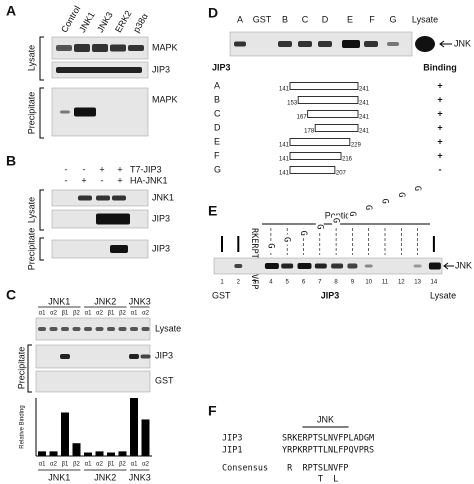 The image size is (474, 484). Describe the element at coordinates (105, 301) in the screenshot. I see `group-label: JNK2` at that location.